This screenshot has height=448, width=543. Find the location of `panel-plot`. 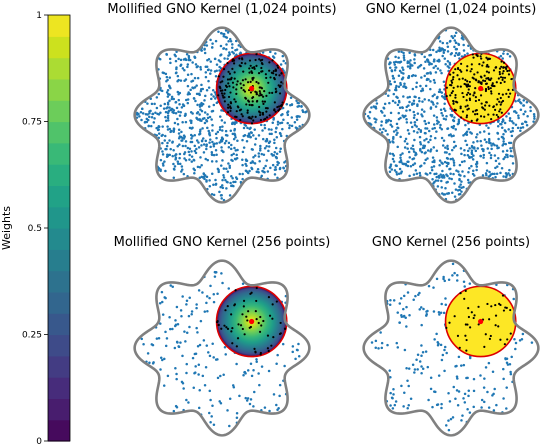

panel-plot is located at coordinates (451, 115).